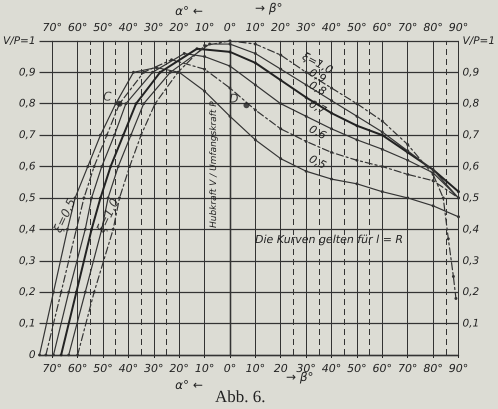  What do you see at coordinates (240, 396) in the screenshot?
I see `text: Abb. 6.` at bounding box center [240, 396].